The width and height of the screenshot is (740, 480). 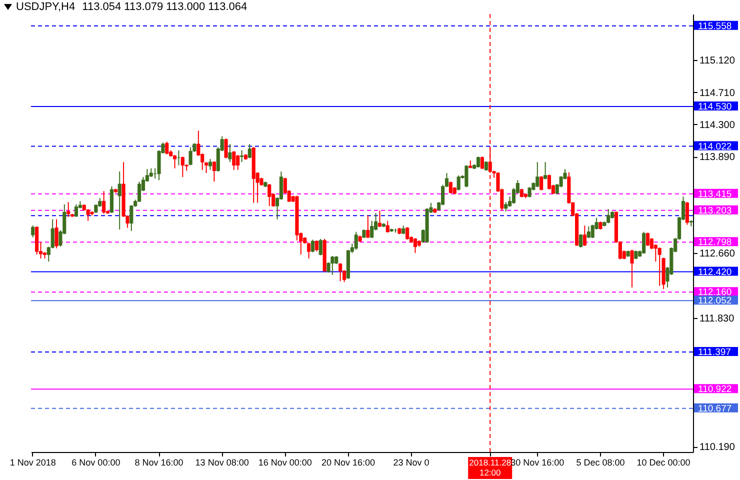 I want to click on x-tick-label: 5 Dec 08:00, so click(x=600, y=463).